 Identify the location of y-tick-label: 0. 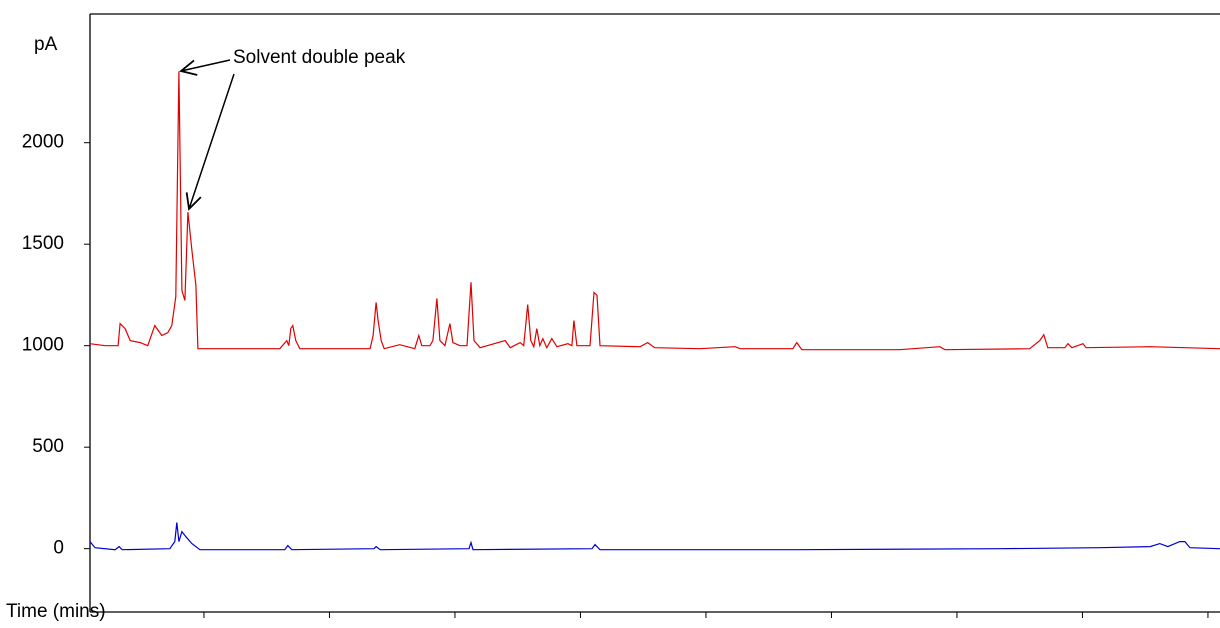
(58, 548).